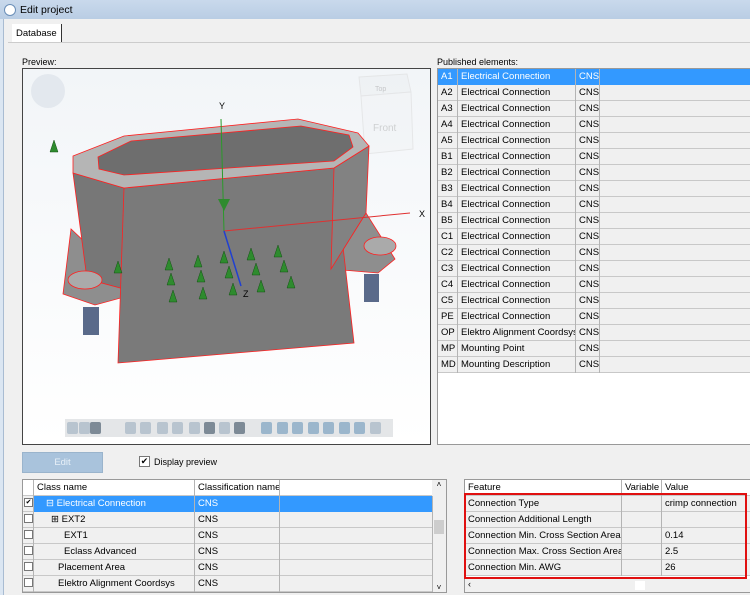 This screenshot has width=750, height=595. Describe the element at coordinates (706, 536) in the screenshot. I see `feature-value: 0.14` at that location.